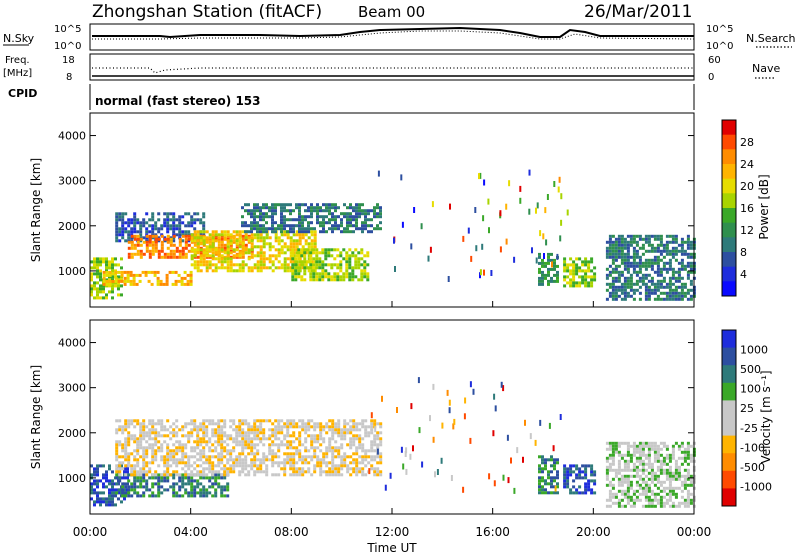  What do you see at coordinates (393, 70) in the screenshot?
I see `nave-trace` at bounding box center [393, 70].